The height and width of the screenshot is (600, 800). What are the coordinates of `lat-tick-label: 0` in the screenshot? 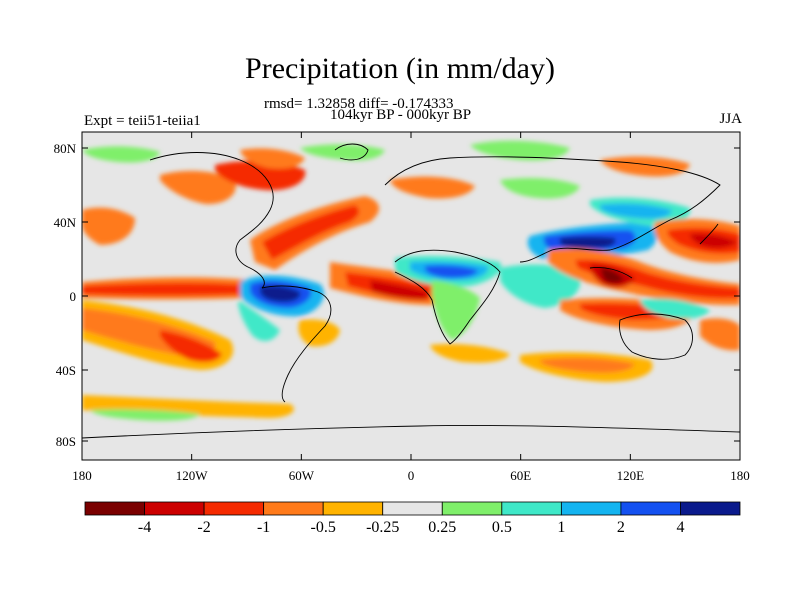 It's located at (73, 296).